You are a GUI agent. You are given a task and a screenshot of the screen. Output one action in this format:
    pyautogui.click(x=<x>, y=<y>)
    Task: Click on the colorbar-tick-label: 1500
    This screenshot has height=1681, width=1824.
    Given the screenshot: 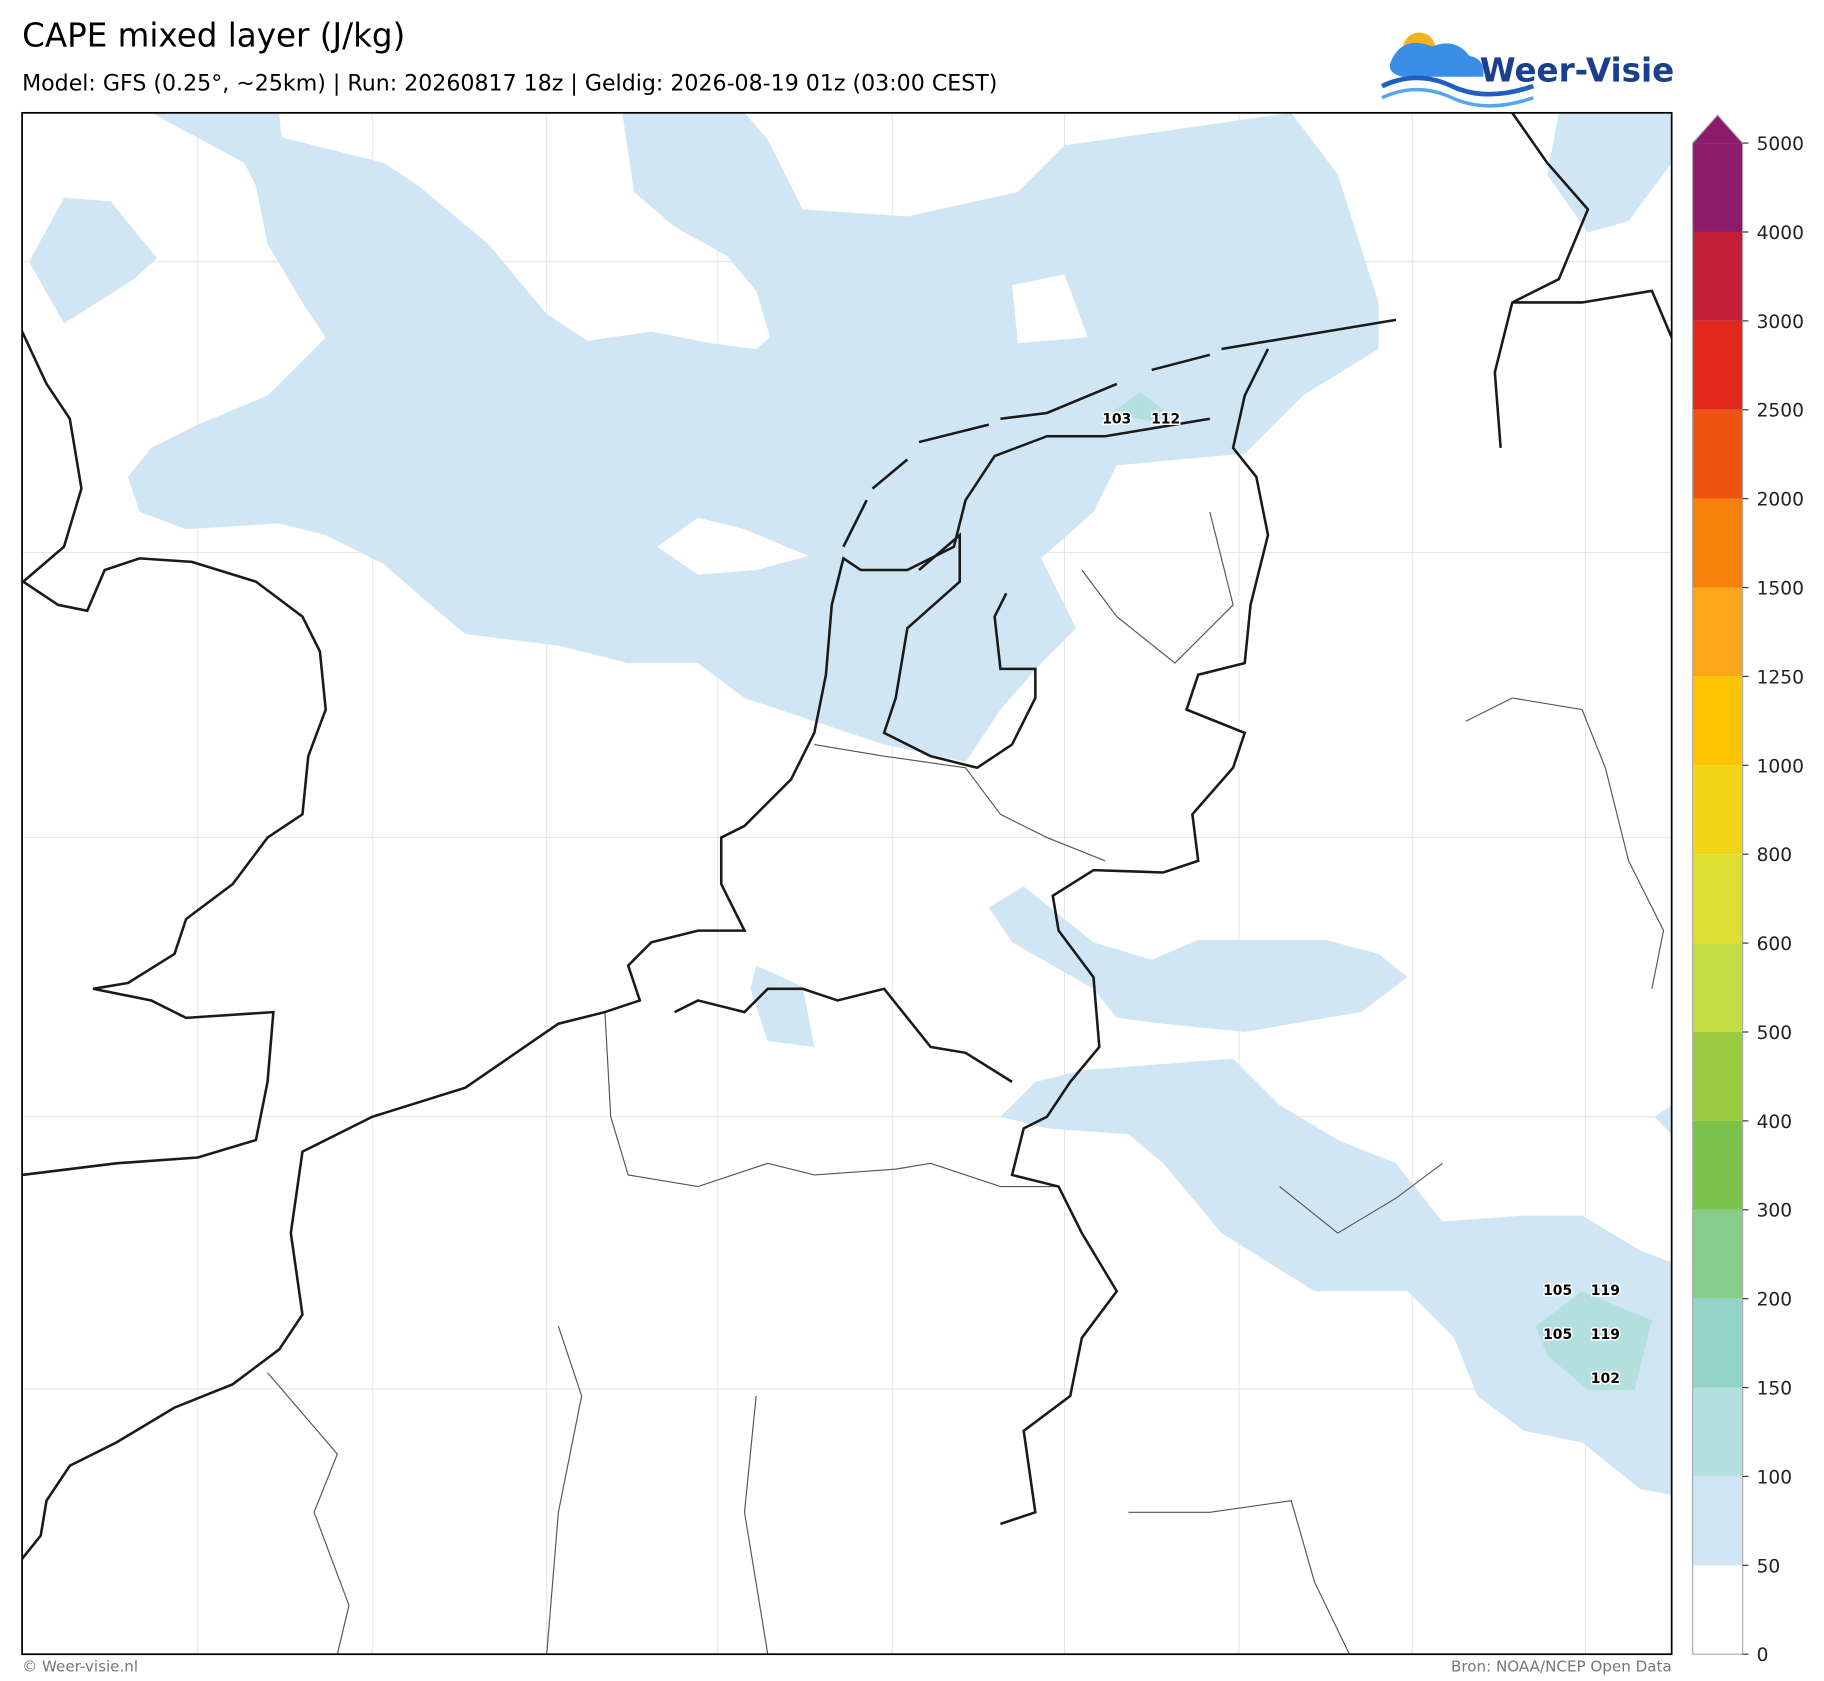 What is the action you would take?
    pyautogui.click(x=1780, y=589)
    